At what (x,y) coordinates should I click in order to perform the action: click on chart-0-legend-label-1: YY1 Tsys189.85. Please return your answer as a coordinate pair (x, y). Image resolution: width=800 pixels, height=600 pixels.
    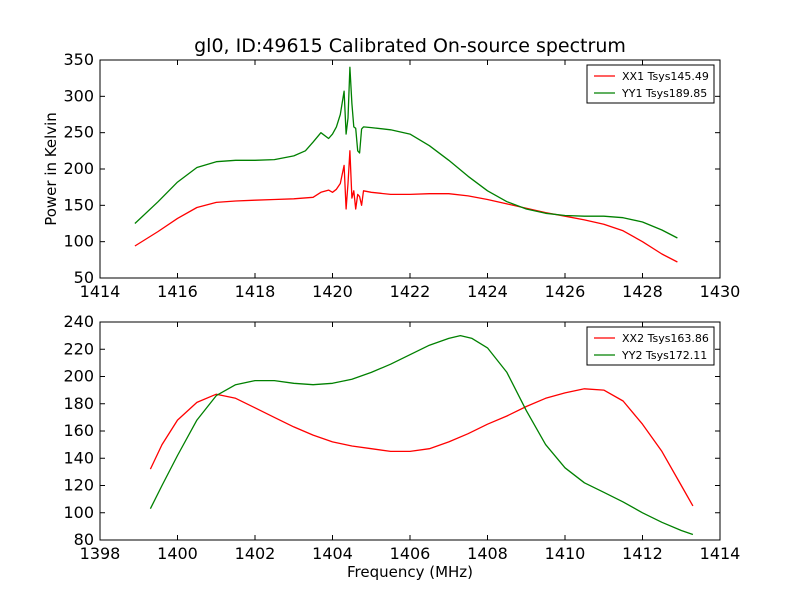
    Looking at the image, I should click on (664, 93).